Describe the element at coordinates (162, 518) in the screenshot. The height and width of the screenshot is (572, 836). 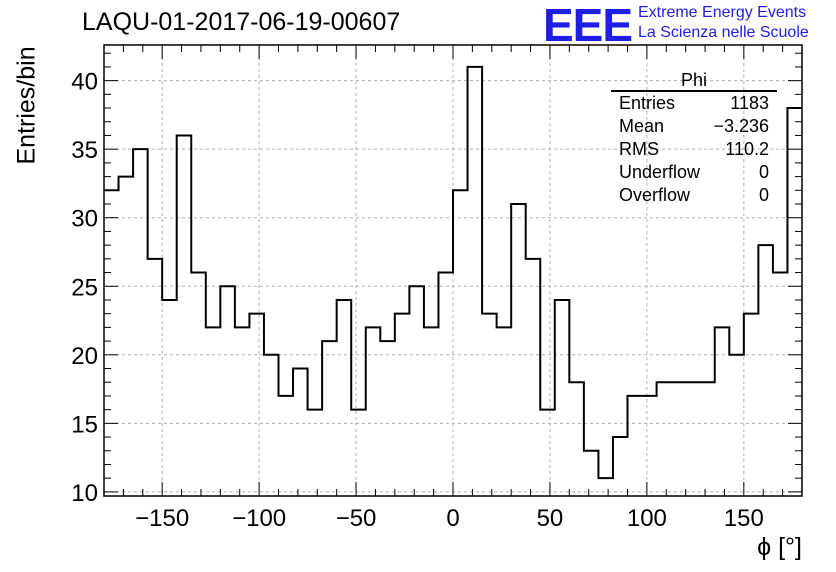
I see `x-tick-label: −150` at that location.